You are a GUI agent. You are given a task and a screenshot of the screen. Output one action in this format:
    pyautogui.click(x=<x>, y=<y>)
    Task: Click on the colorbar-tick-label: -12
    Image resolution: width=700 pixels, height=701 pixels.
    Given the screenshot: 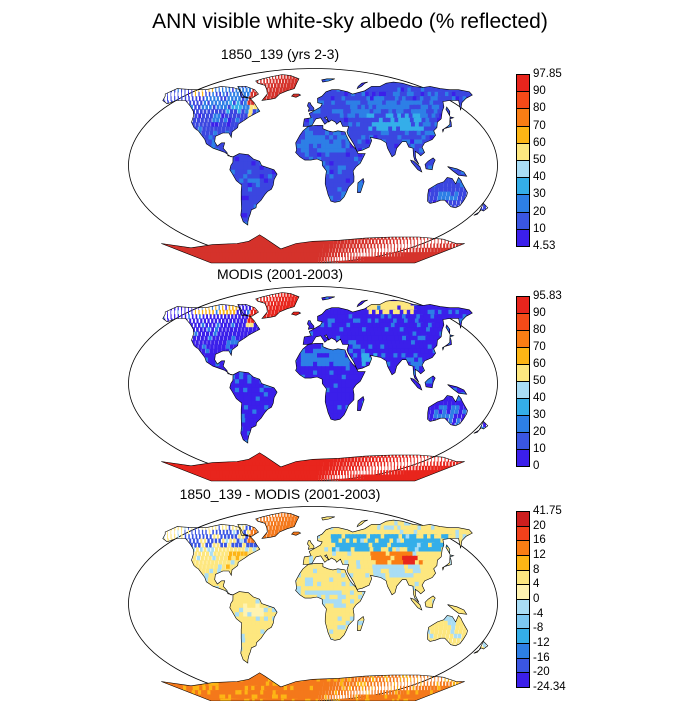 What is the action you would take?
    pyautogui.click(x=541, y=643)
    